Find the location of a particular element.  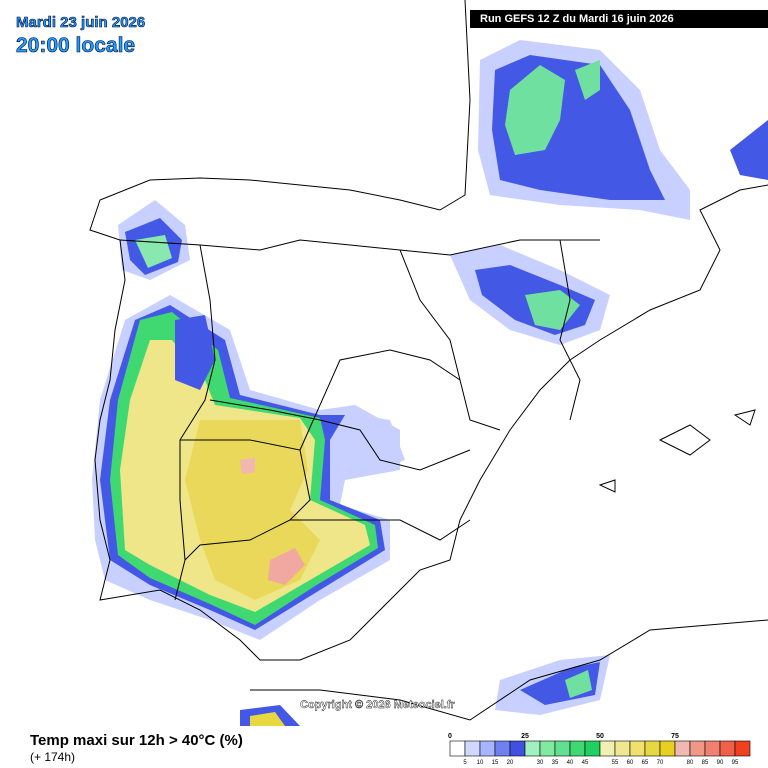

run-info: Run GEFS 12 Z du Mardi 16 juin 2026 is located at coordinates (619, 19).